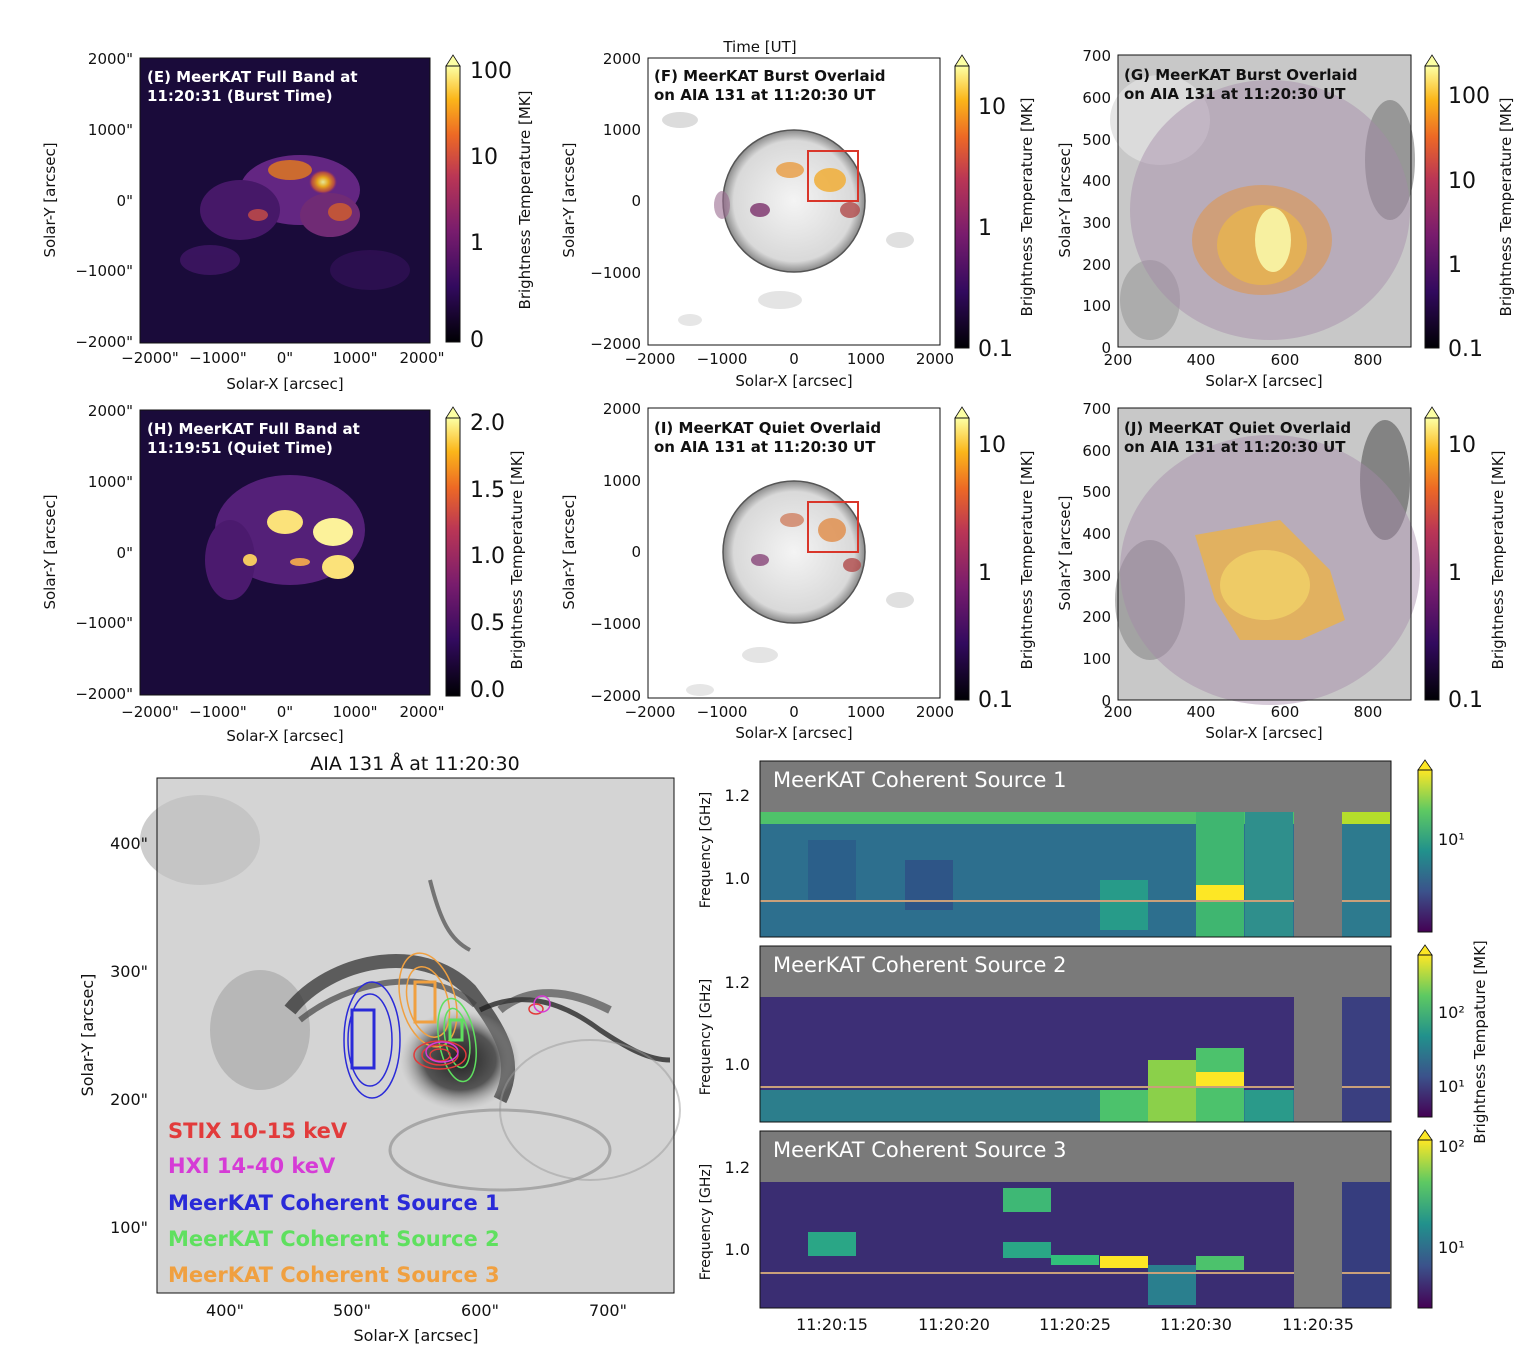 This screenshot has width=1536, height=1371. I want to click on aia-xtick: 400", so click(225, 1310).